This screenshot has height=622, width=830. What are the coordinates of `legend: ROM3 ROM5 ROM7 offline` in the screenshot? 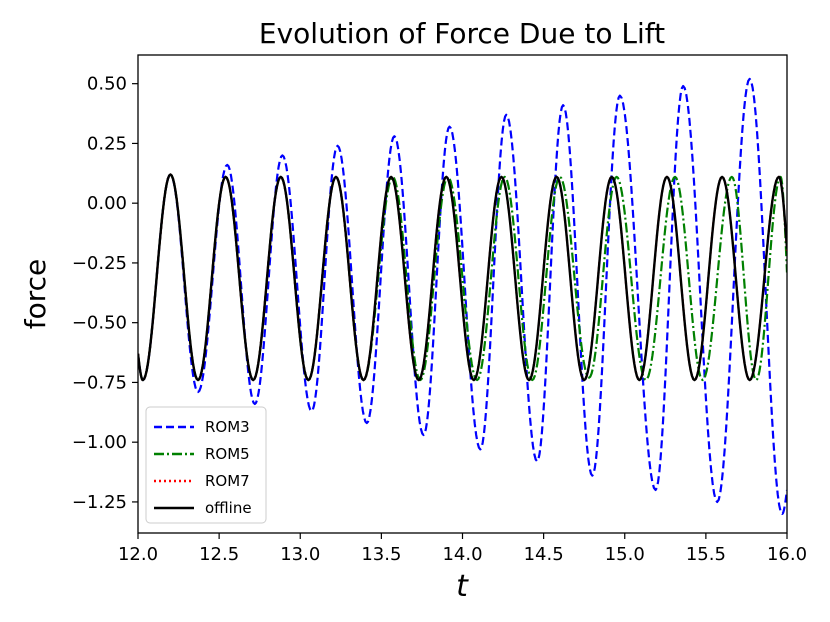 It's located at (206, 465).